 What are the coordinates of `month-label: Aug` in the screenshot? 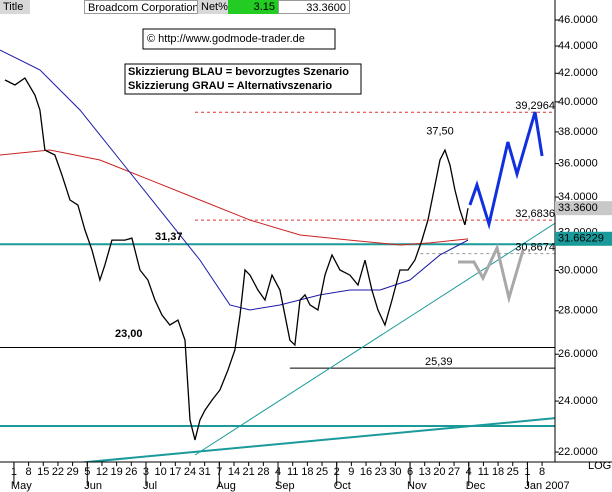 It's located at (226, 486).